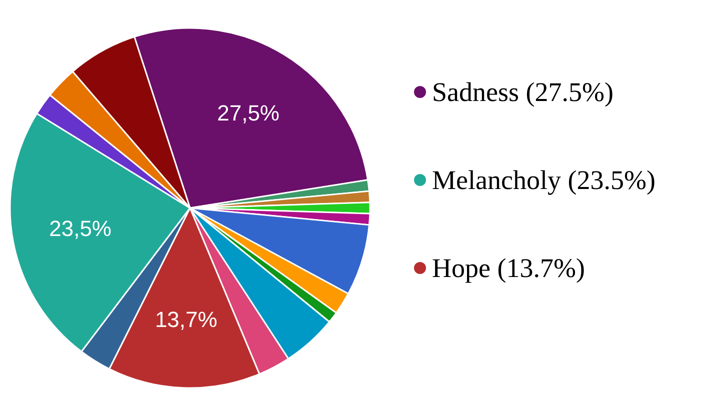 The width and height of the screenshot is (728, 403). I want to click on legend-label: Hope (13.7%), so click(508, 268).